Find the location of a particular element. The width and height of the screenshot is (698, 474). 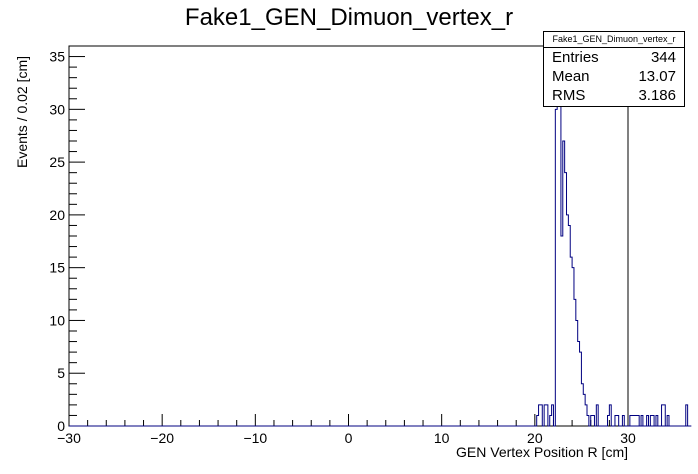

x-tick-label: −30 is located at coordinates (69, 438).